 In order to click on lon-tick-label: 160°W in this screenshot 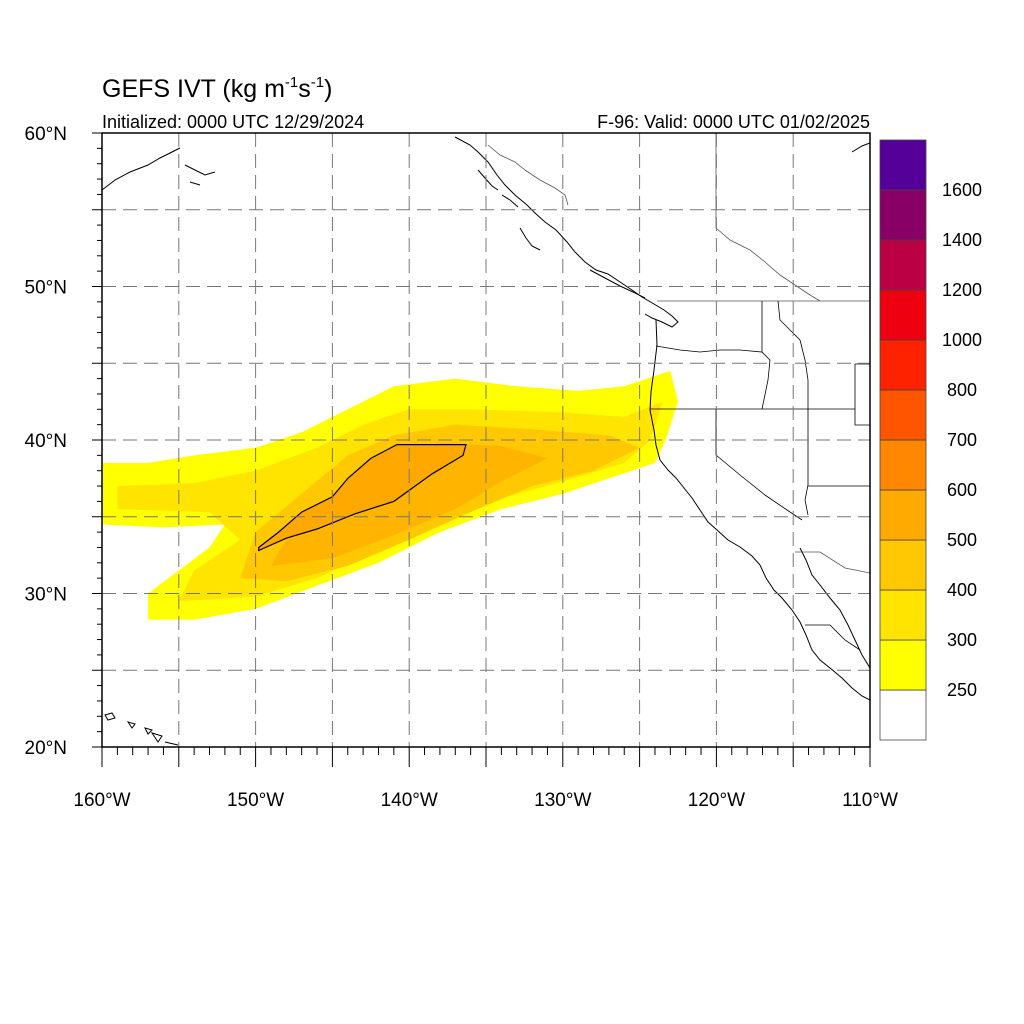, I will do `click(101, 800)`.